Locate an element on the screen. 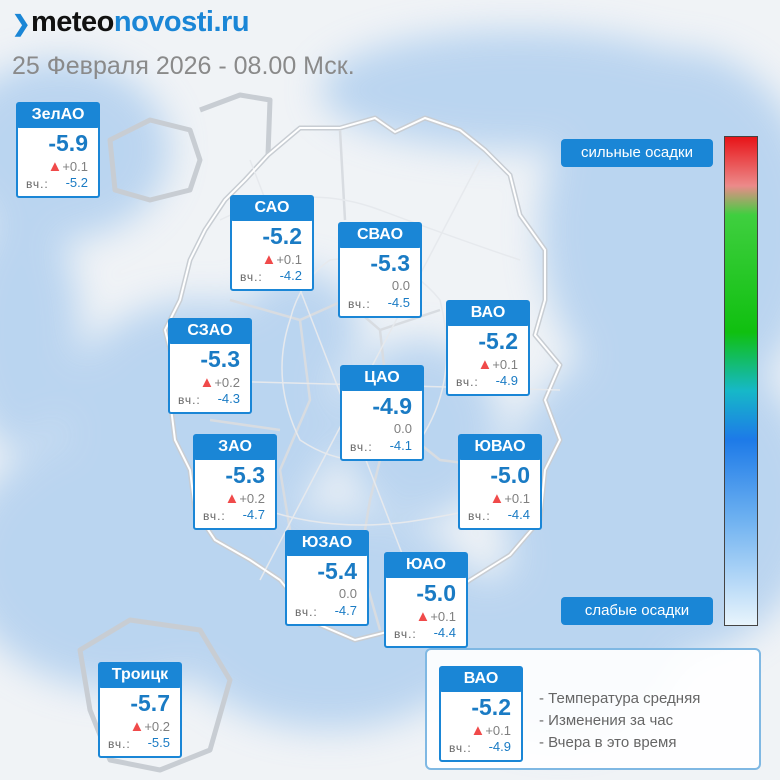 The image size is (780, 780). district-yesterday-value: -4.1 is located at coordinates (400, 445).